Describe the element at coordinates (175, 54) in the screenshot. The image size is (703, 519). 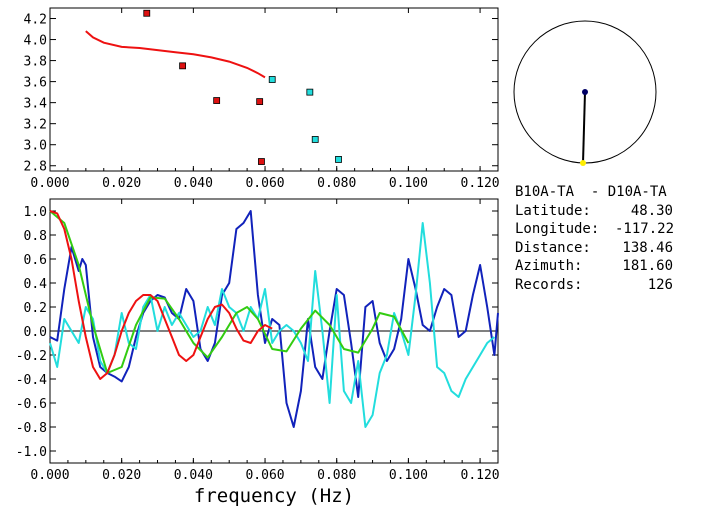
I see `dispersion-curve` at that location.